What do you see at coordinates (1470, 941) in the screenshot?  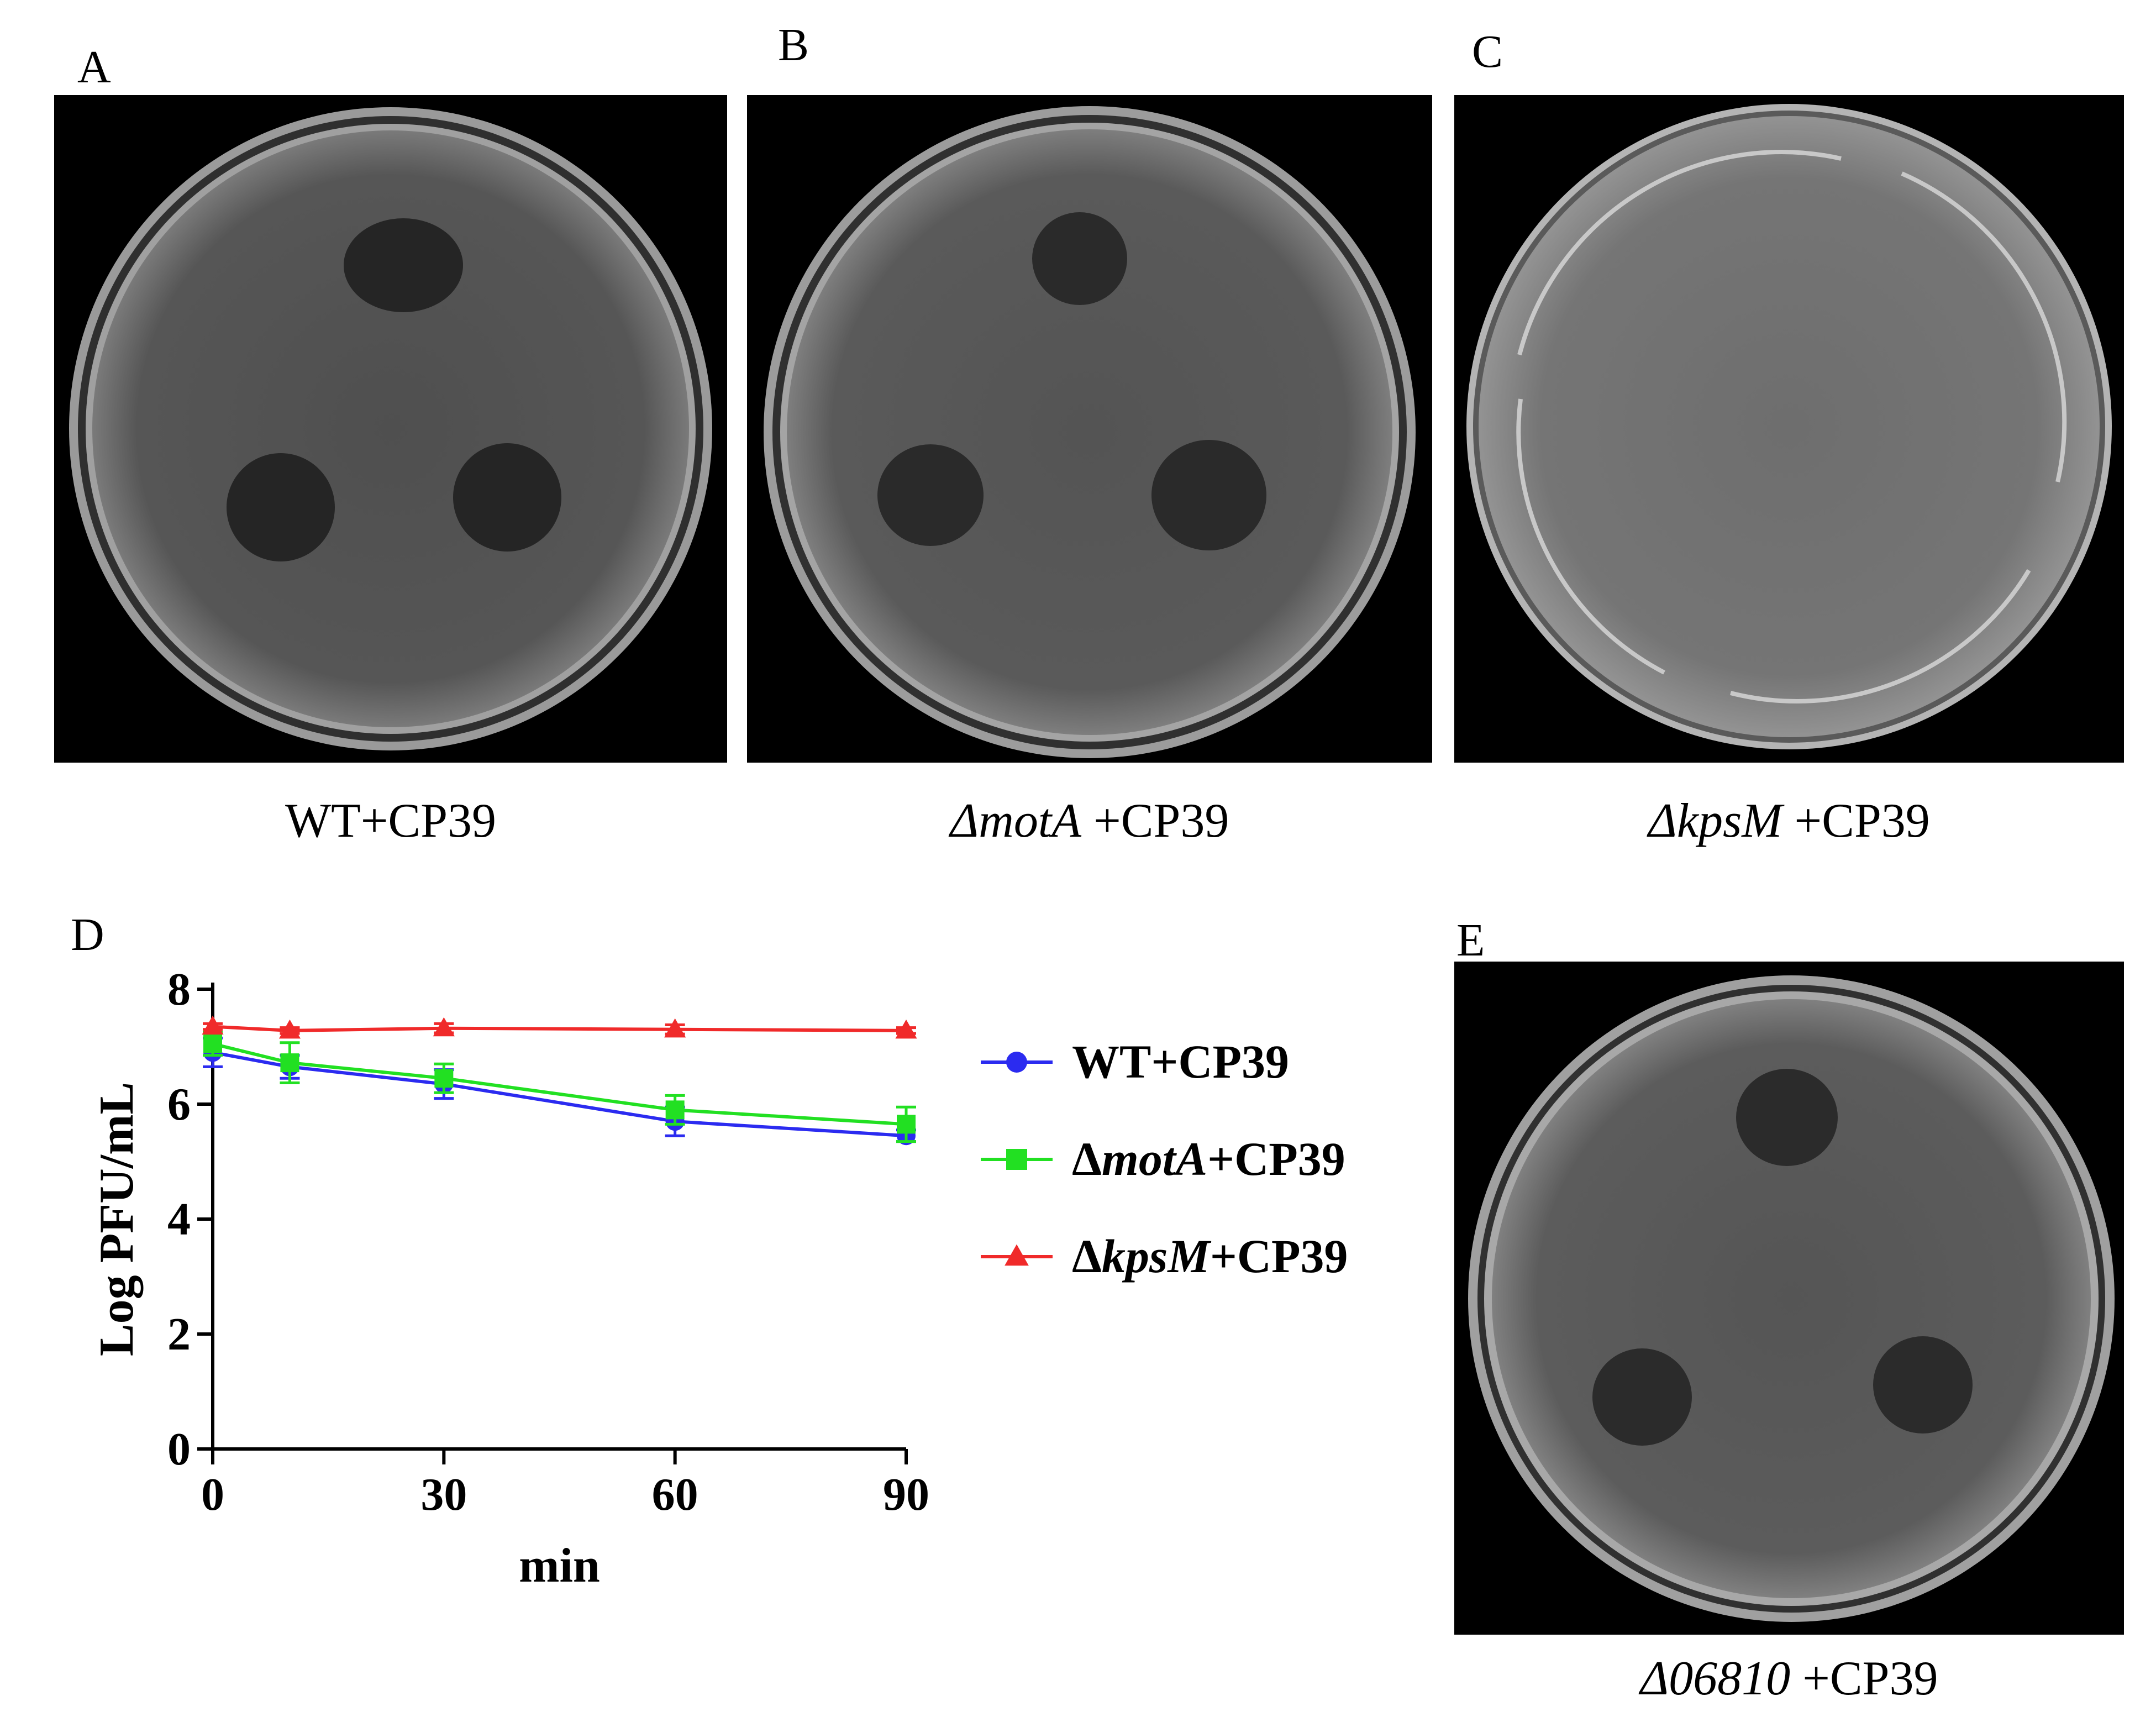 I see `panel-label-e: E` at bounding box center [1470, 941].